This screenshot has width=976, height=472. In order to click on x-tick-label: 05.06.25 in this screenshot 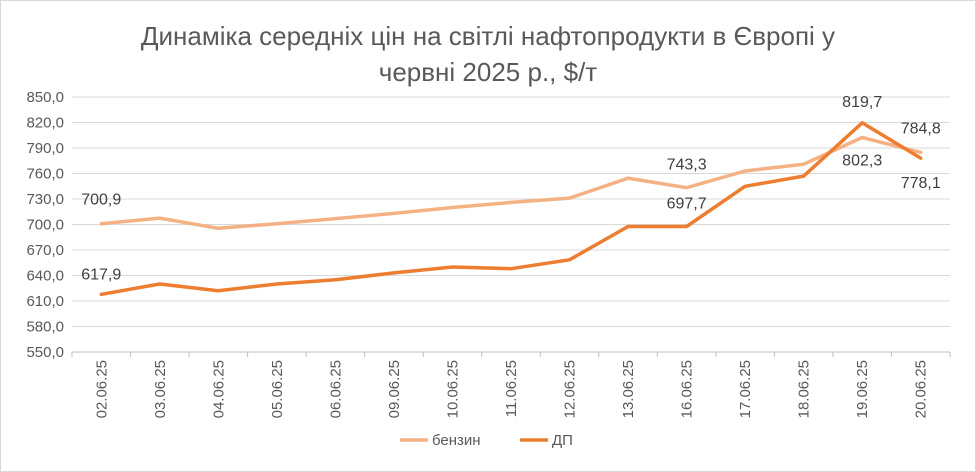, I will do `click(277, 389)`.